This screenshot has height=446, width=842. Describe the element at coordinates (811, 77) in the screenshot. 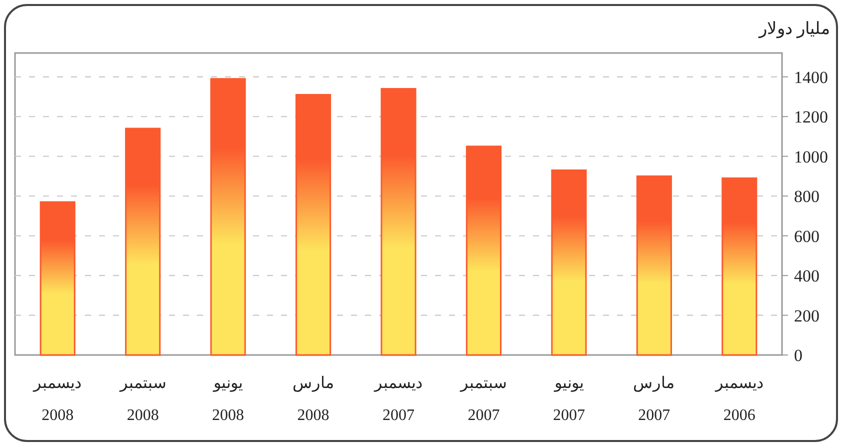

I see `y-tick-label: 1400` at that location.